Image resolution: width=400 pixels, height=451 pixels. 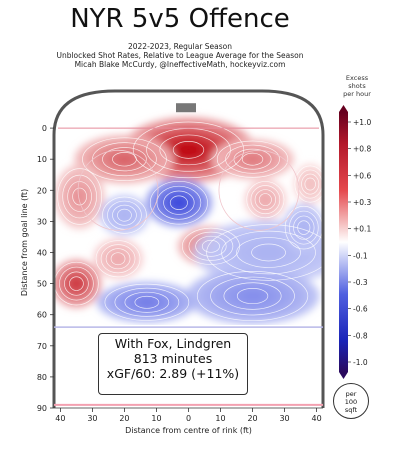 What do you see at coordinates (343, 375) in the screenshot?
I see `colorbar-bottom-arrow` at bounding box center [343, 375].